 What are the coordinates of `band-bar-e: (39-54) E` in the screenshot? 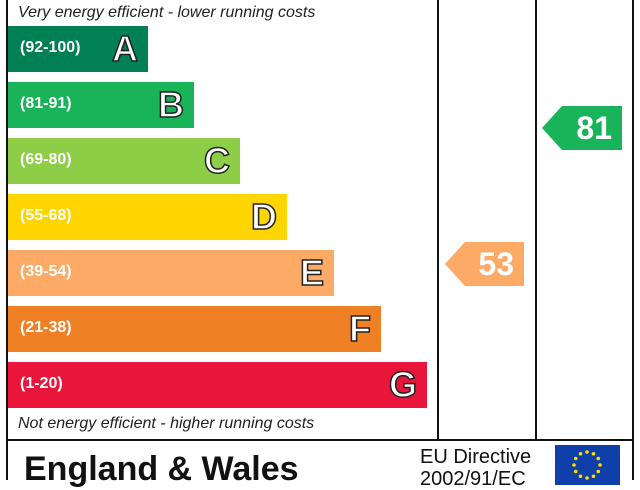 It's located at (171, 273).